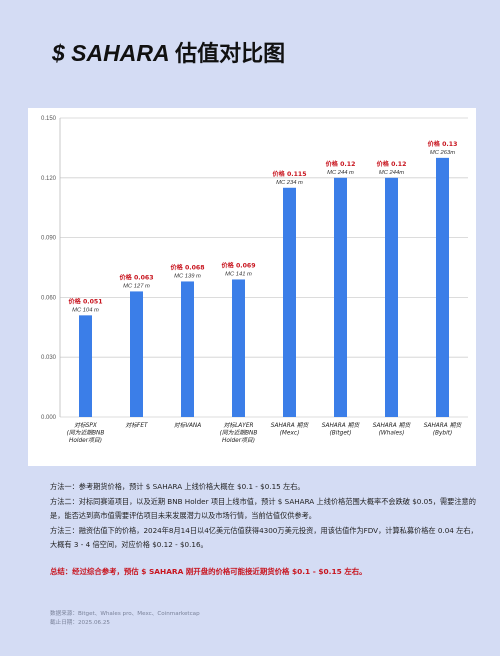 The height and width of the screenshot is (656, 500). What do you see at coordinates (136, 425) in the screenshot?
I see `x-tick-label: 对标FET` at bounding box center [136, 425].